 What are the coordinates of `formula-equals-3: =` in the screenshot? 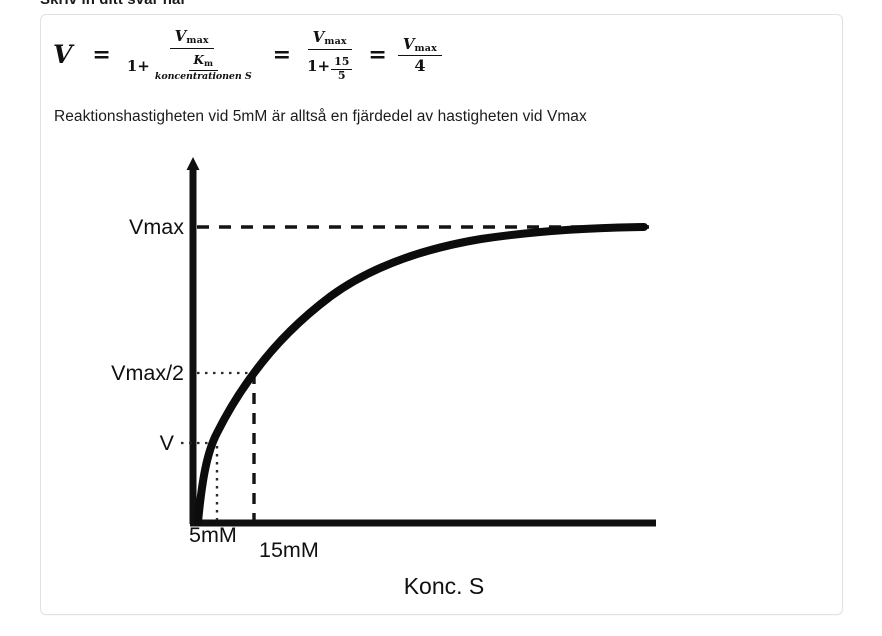 It's located at (377, 54).